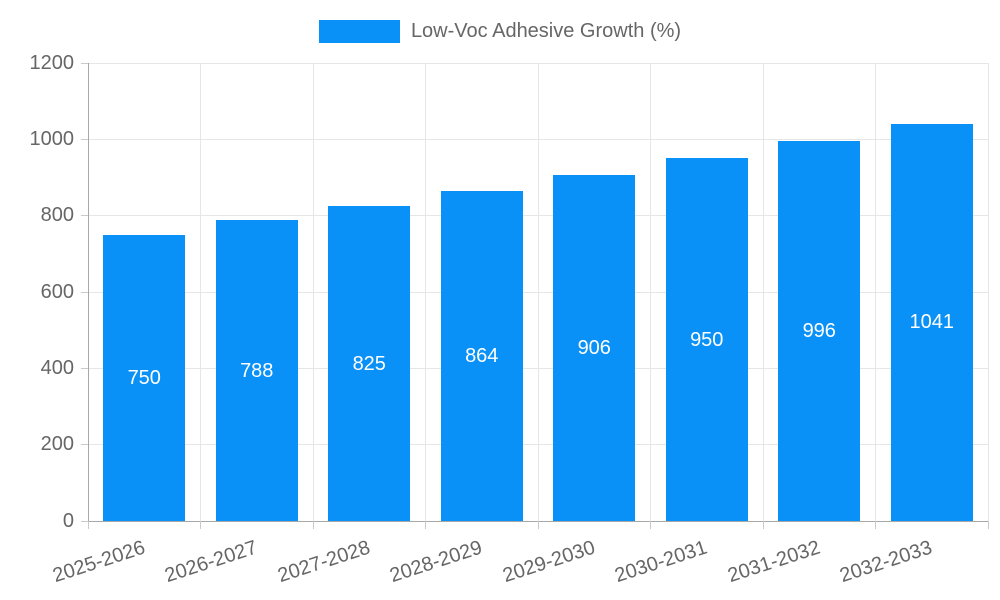 The image size is (1000, 600). I want to click on bar-value-label: 825, so click(369, 363).